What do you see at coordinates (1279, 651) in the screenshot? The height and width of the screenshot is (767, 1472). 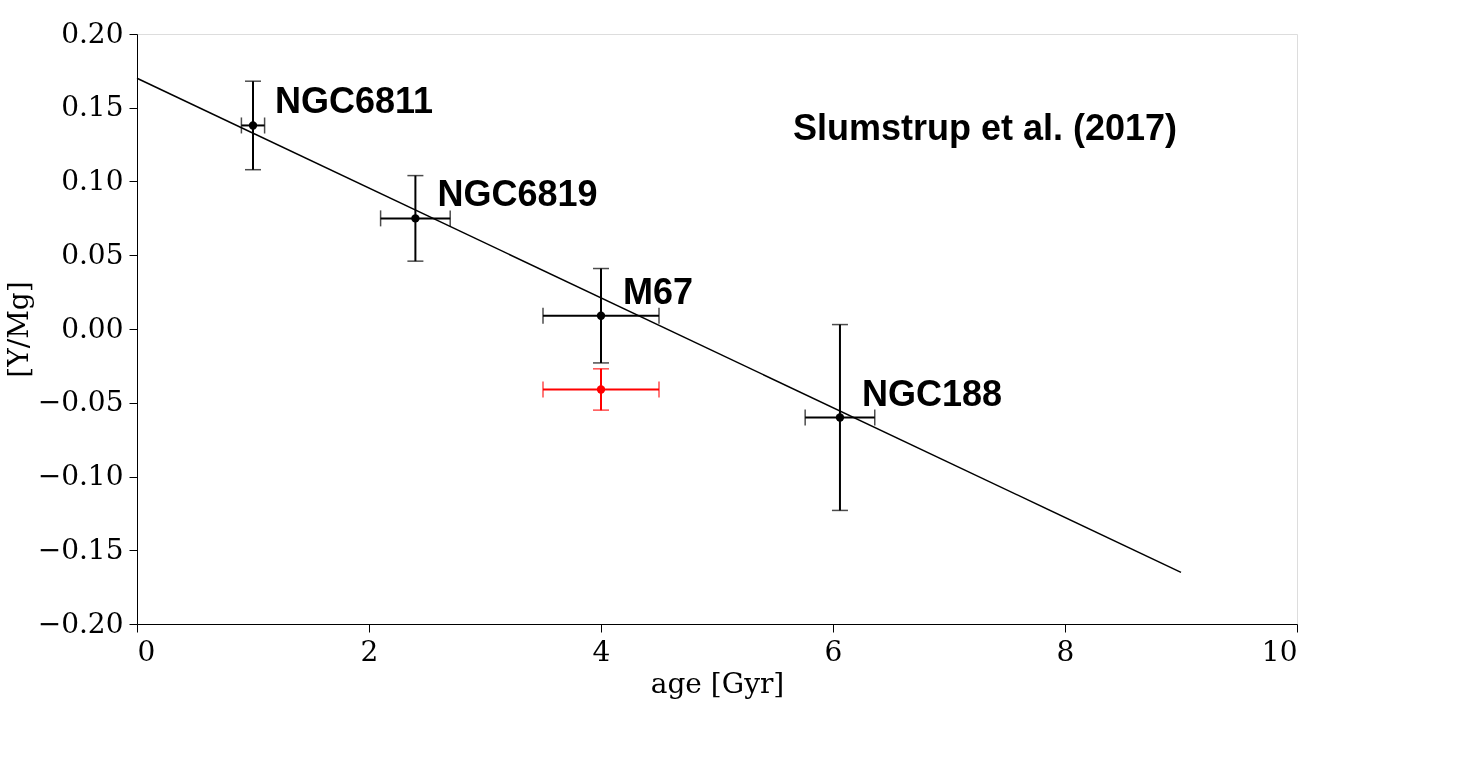 I see `x-tick-label: 10` at bounding box center [1279, 651].